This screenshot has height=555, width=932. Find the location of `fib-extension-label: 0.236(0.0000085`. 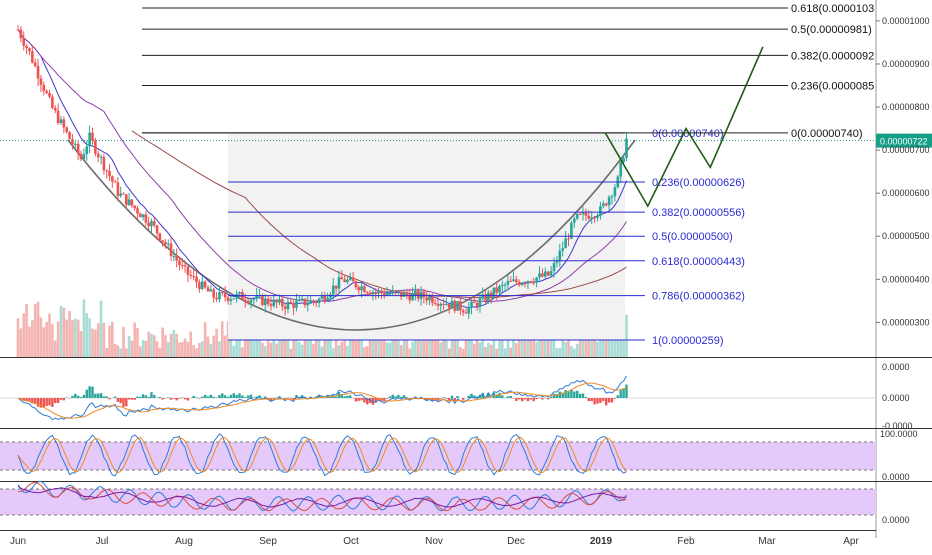

fib-extension-label: 0.236(0.0000085 is located at coordinates (832, 87).